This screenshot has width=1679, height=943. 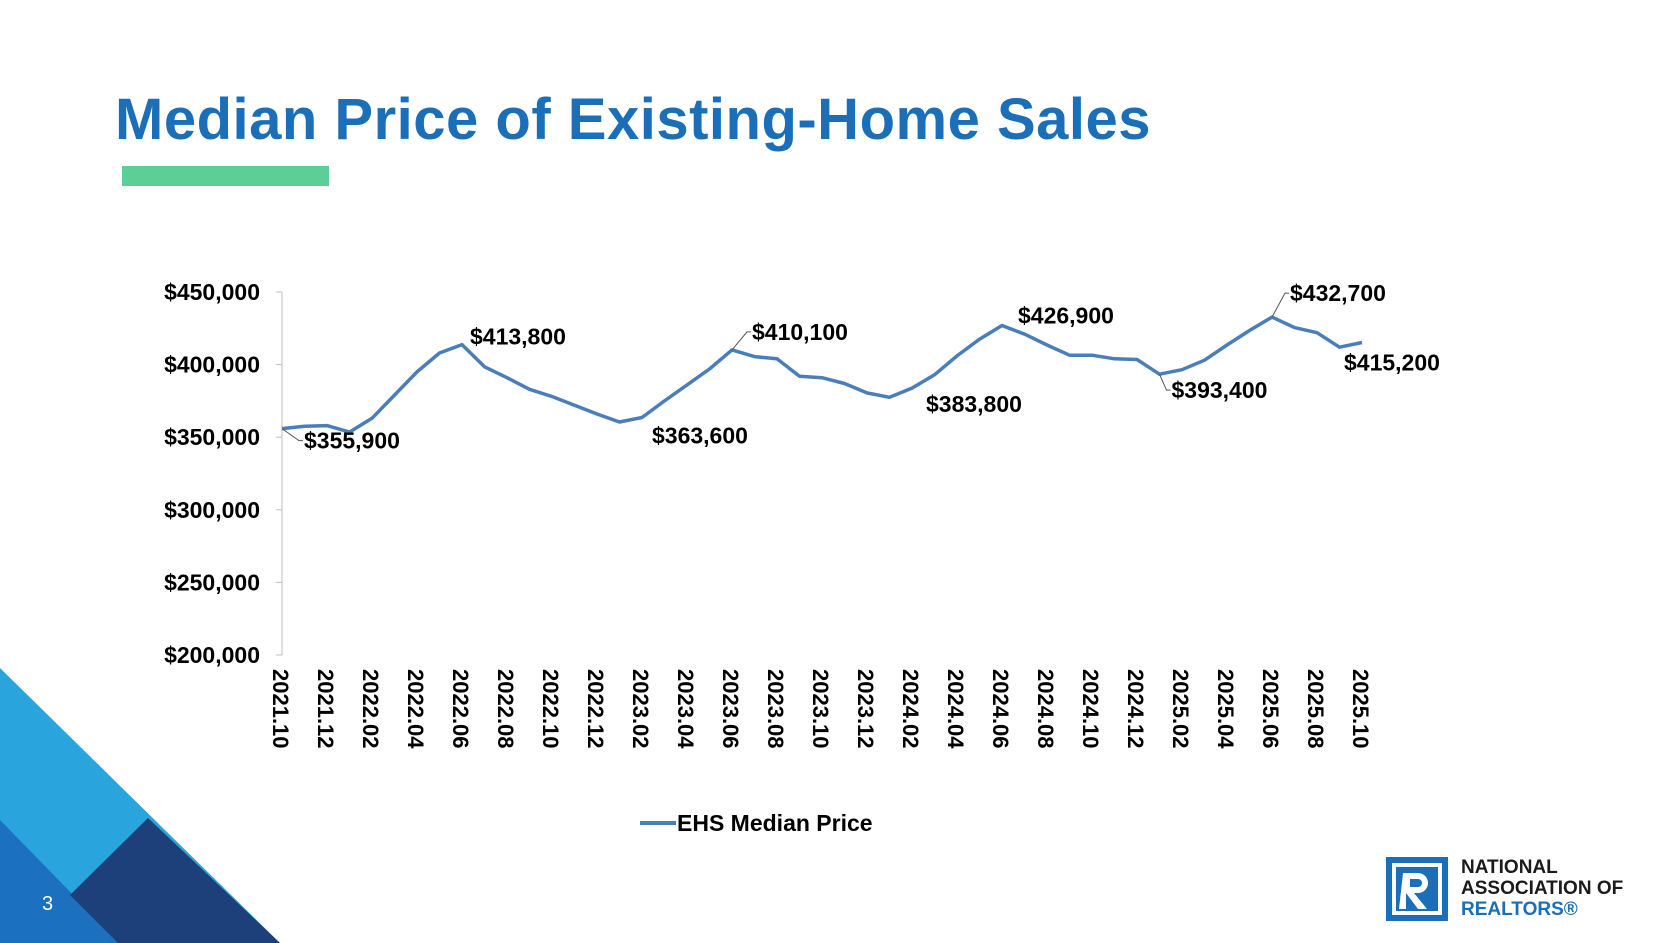 What do you see at coordinates (212, 655) in the screenshot?
I see `y-tick-label: $200,000` at bounding box center [212, 655].